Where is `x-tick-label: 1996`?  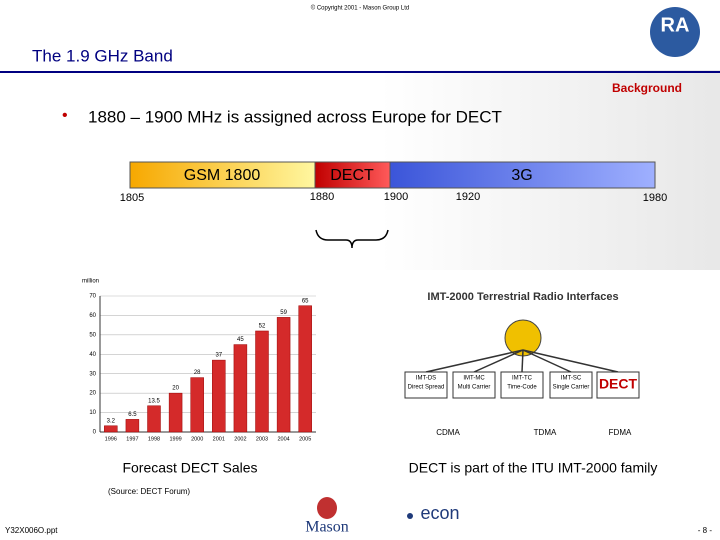 x-tick-label: 1996 is located at coordinates (111, 439).